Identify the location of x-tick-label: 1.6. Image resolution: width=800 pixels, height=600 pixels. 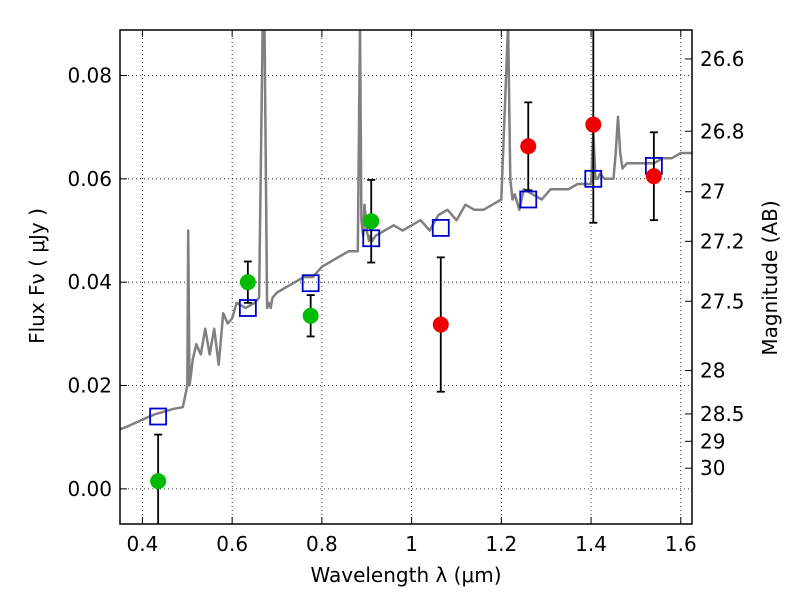
(681, 544).